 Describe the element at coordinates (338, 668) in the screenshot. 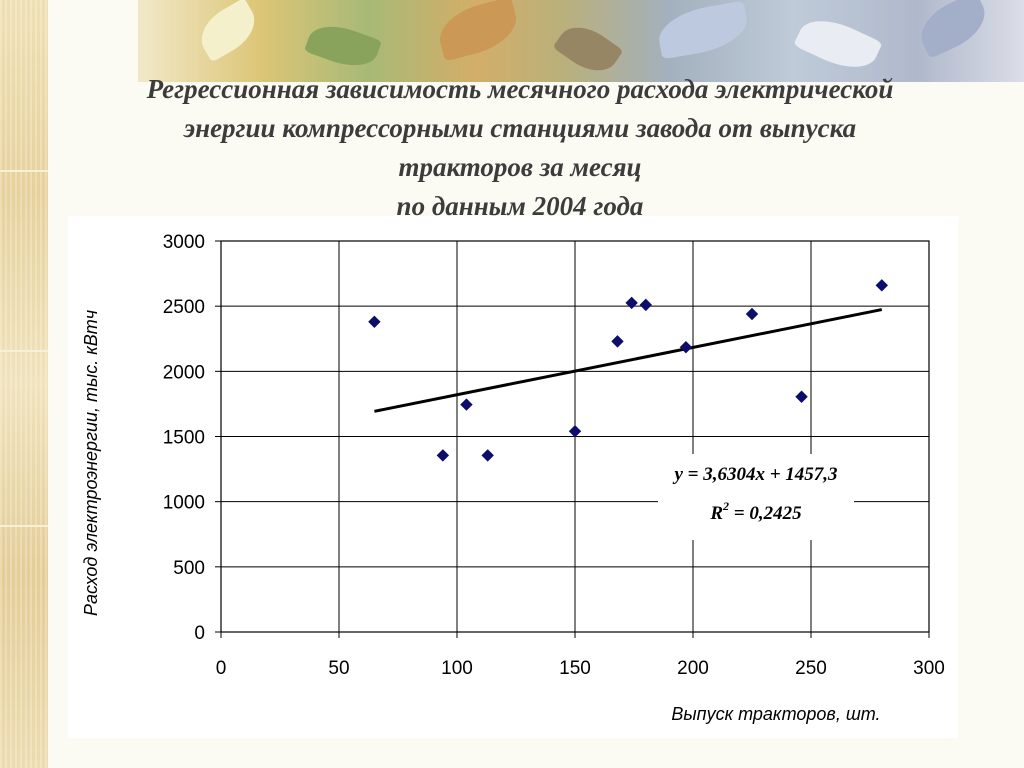

I see `x-tick-label: 50` at that location.